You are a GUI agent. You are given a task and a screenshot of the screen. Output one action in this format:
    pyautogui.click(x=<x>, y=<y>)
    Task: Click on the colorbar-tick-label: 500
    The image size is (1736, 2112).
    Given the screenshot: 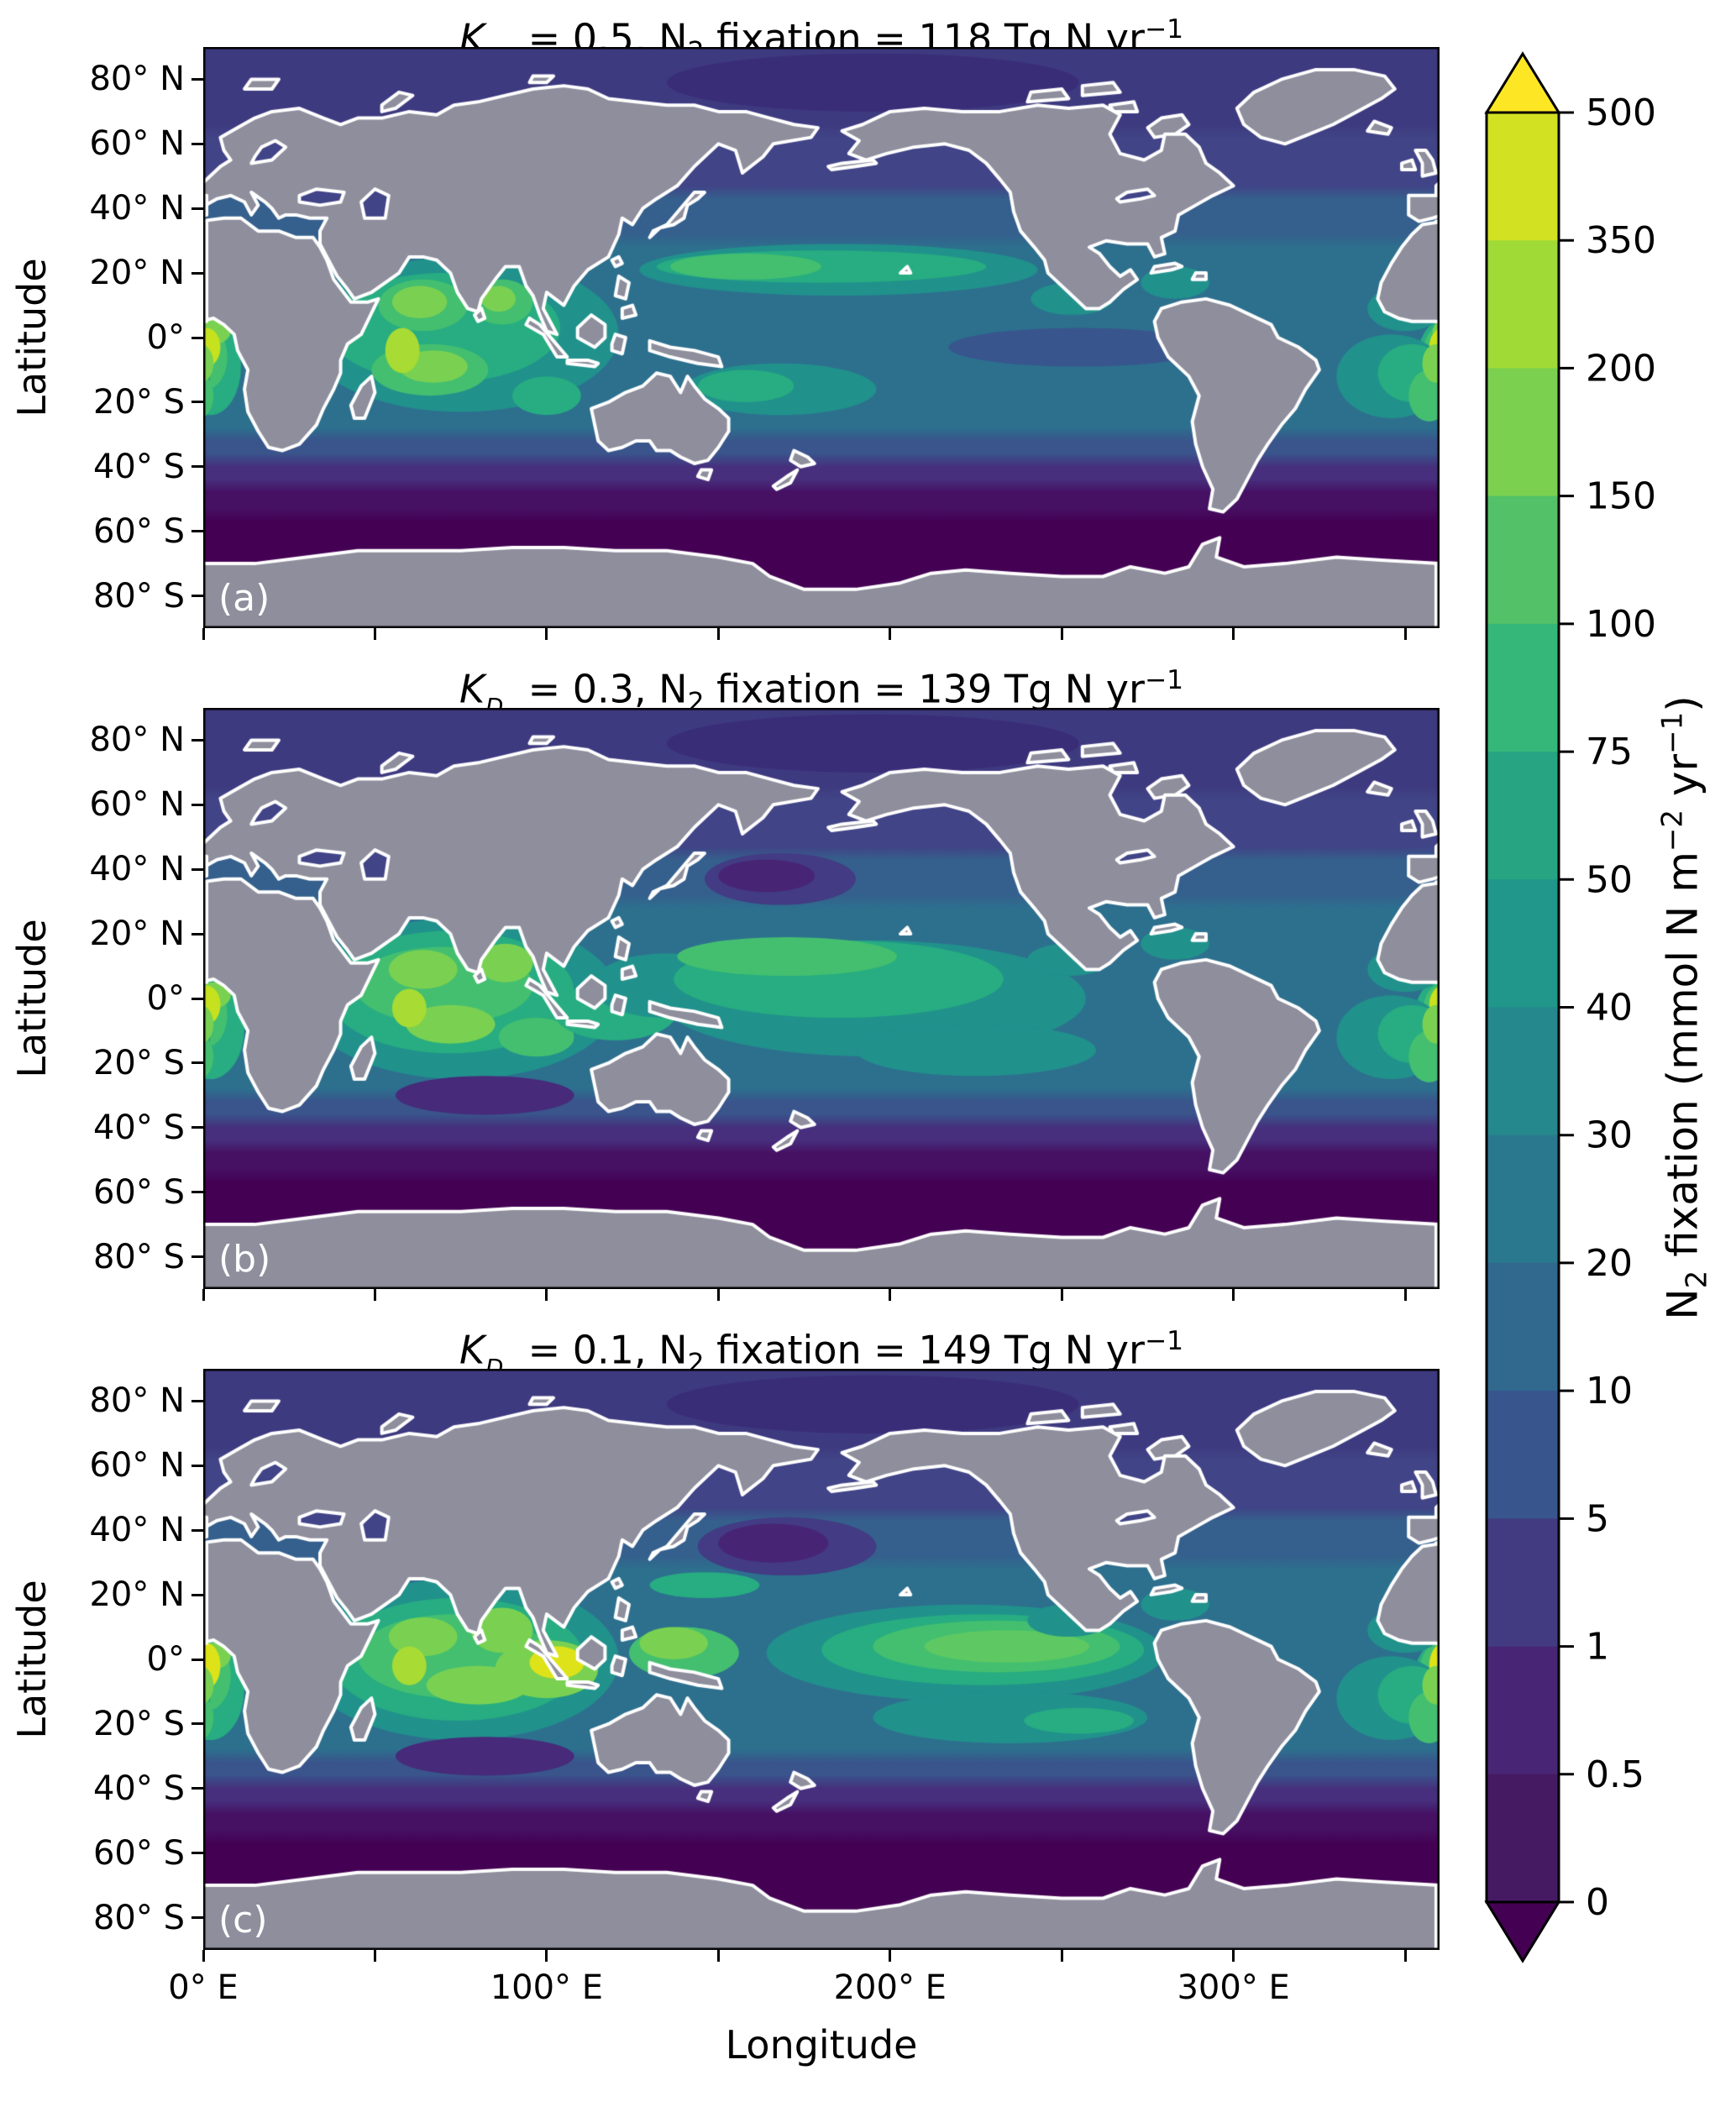 What is the action you would take?
    pyautogui.click(x=1621, y=113)
    